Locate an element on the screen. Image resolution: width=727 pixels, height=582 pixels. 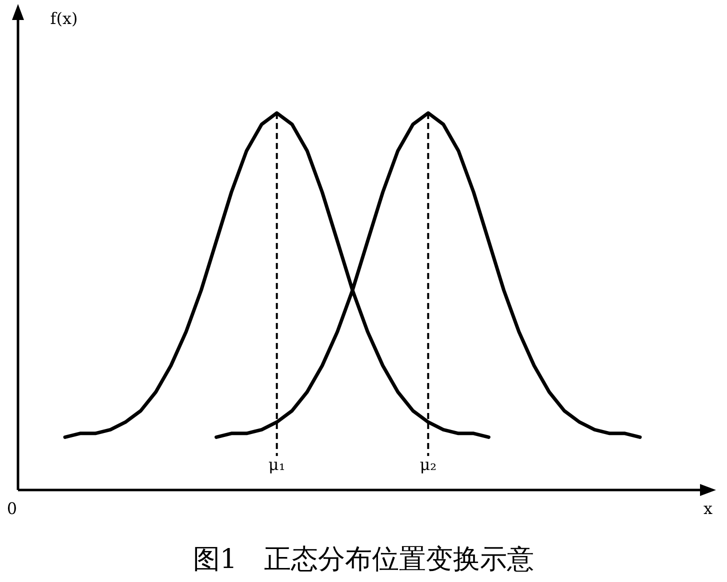
text: 0 is located at coordinates (12, 508).